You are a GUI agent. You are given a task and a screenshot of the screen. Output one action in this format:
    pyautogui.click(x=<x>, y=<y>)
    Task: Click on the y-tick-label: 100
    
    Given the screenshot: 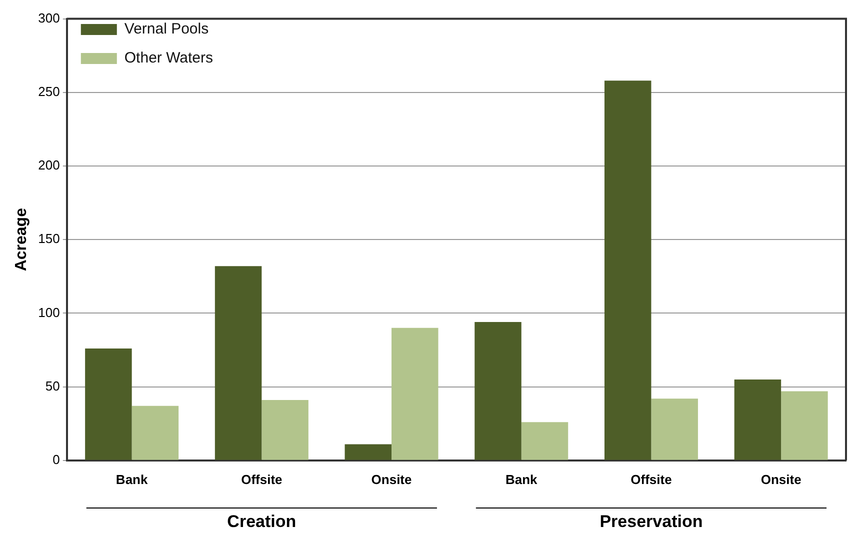 What is the action you would take?
    pyautogui.click(x=49, y=312)
    